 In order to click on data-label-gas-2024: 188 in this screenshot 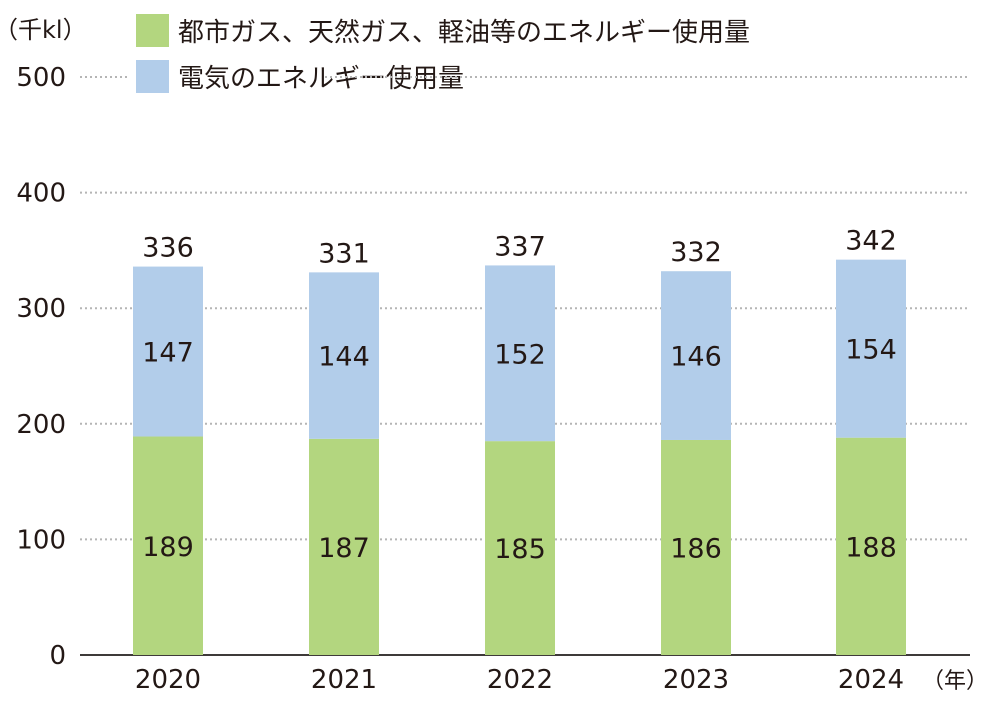, I will do `click(871, 547)`.